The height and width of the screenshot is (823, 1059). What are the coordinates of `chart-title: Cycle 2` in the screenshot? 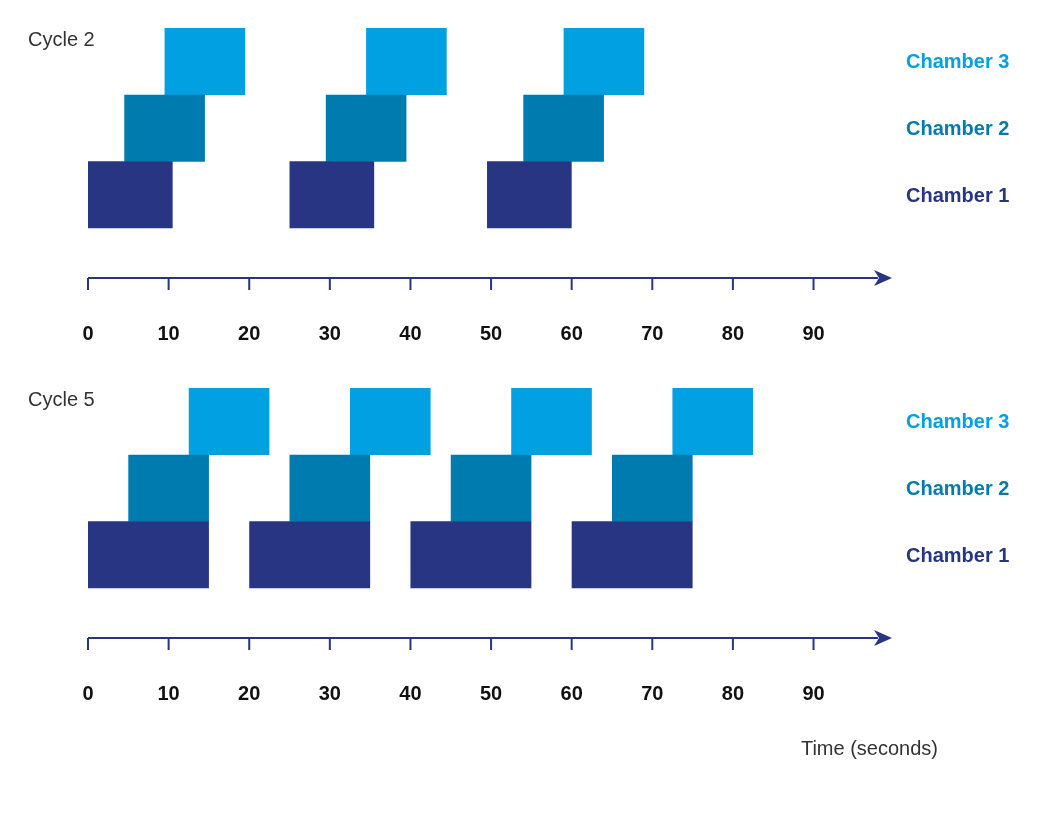 It's located at (61, 39).